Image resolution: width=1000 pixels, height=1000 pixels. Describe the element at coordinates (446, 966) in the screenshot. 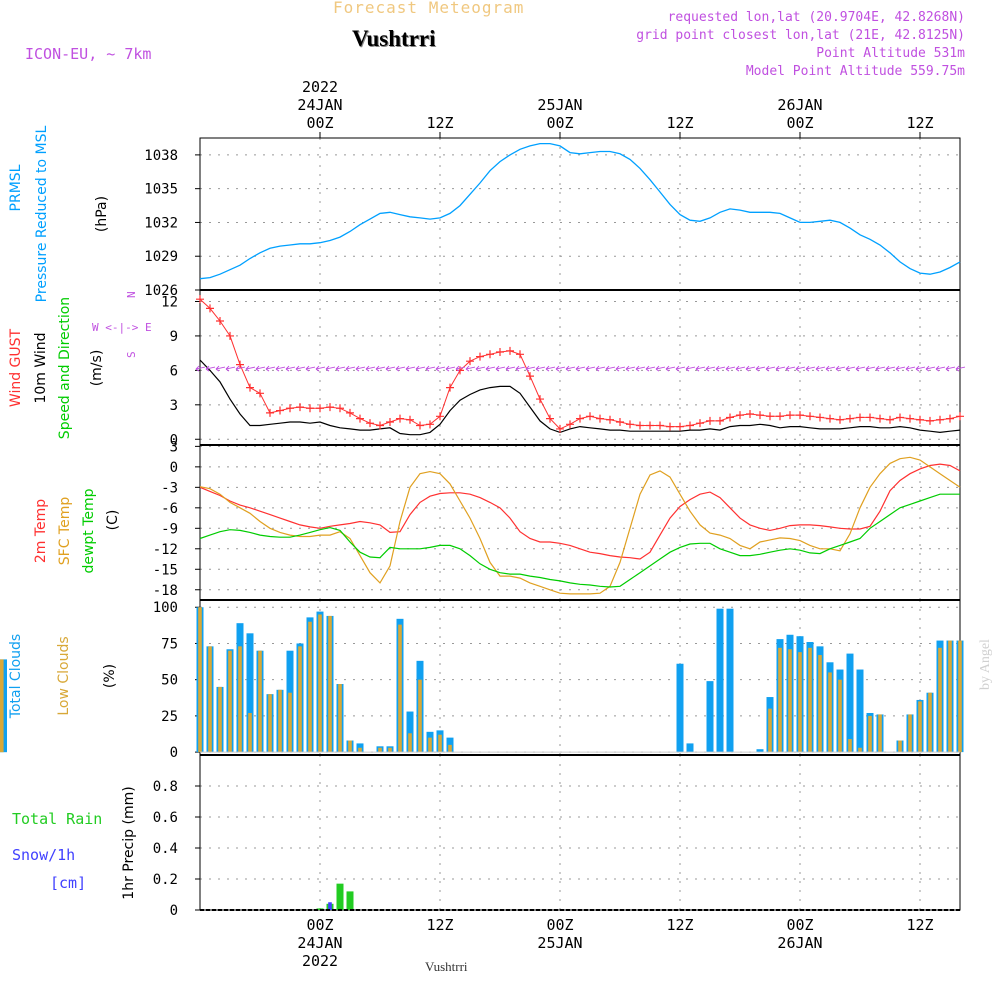

I see `footer-location: Vushtrri` at that location.